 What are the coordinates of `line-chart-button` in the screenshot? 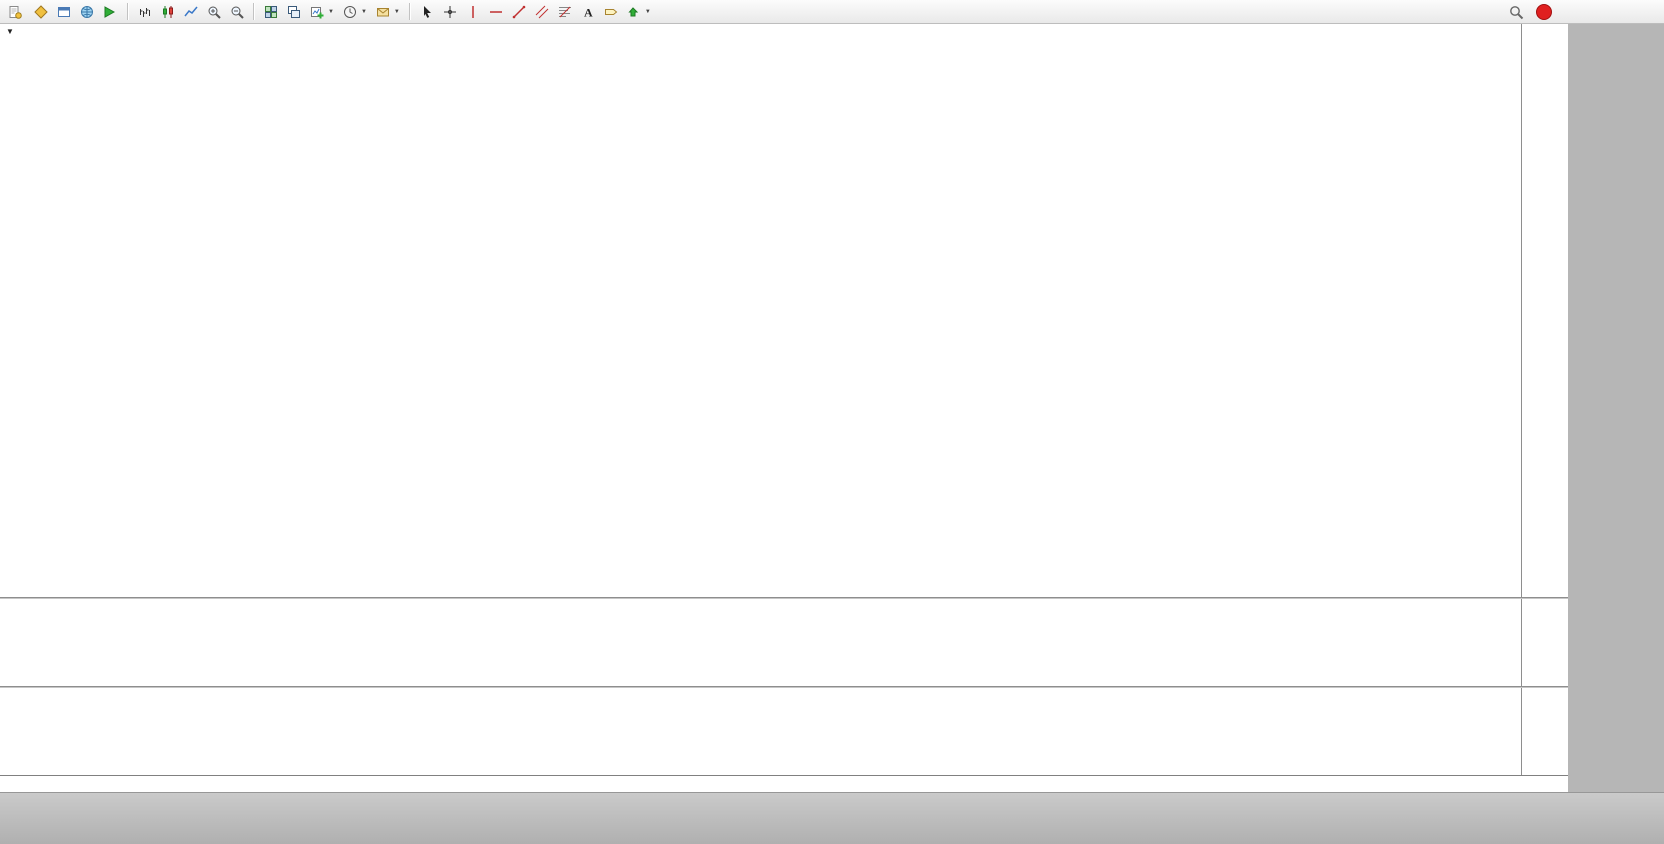 It's located at (191, 12).